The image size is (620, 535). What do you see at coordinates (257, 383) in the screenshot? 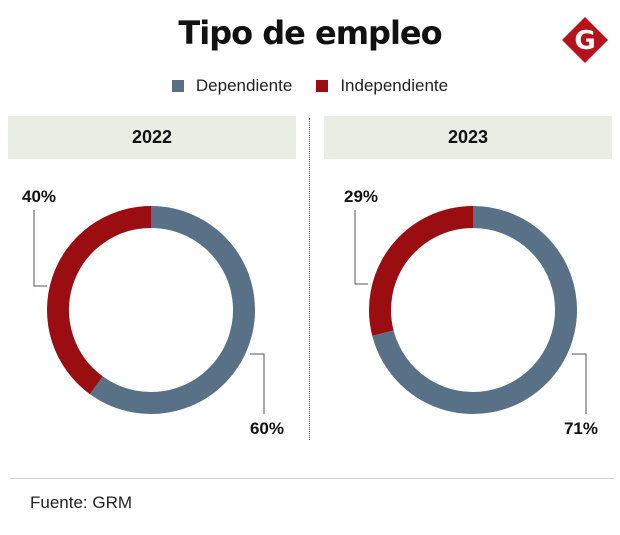
I see `leader-line-2022-dependiente` at bounding box center [257, 383].